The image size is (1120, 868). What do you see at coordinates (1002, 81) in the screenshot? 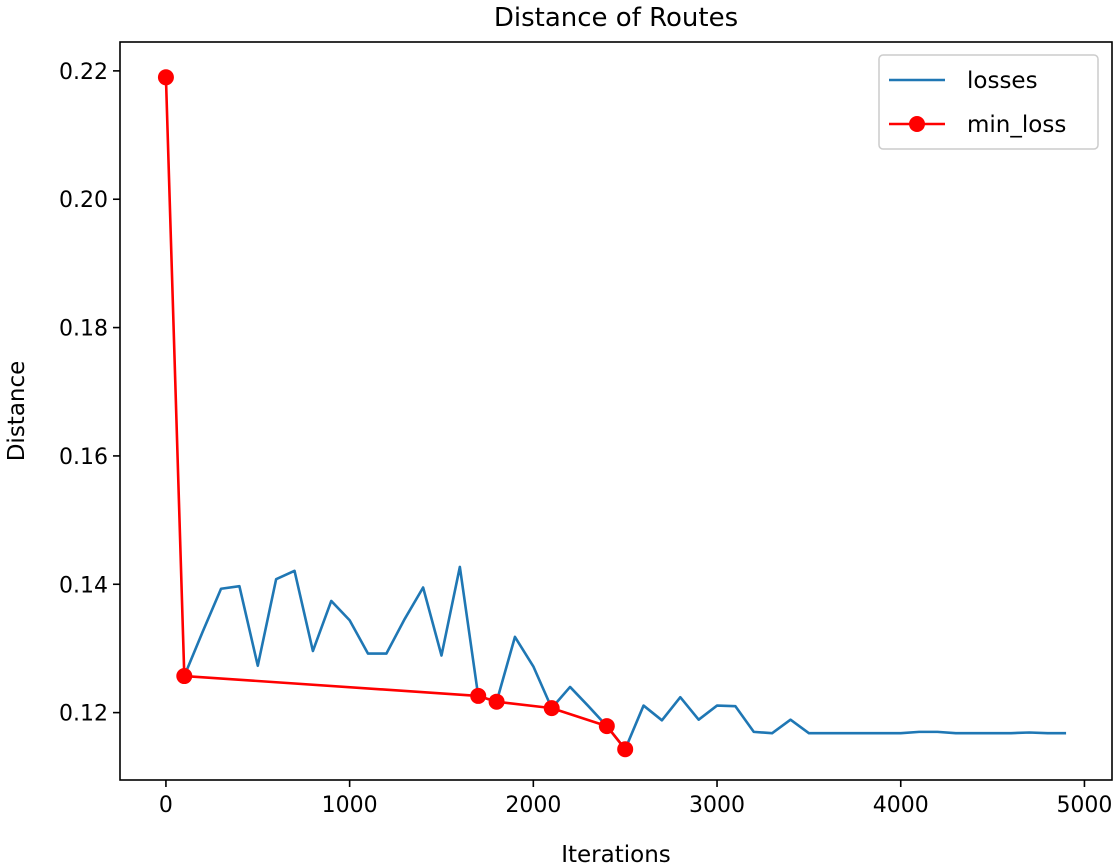
I see `legend-label: losses` at bounding box center [1002, 81].